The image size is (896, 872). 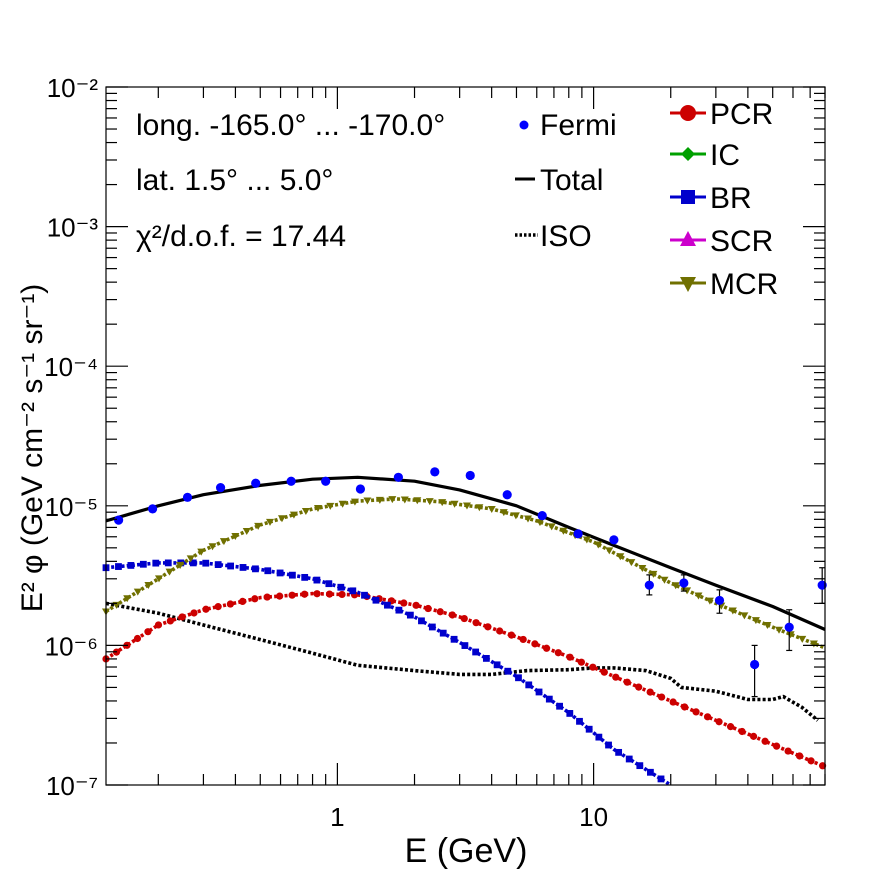 What do you see at coordinates (337, 817) in the screenshot?
I see `x-tick-label: 1` at bounding box center [337, 817].